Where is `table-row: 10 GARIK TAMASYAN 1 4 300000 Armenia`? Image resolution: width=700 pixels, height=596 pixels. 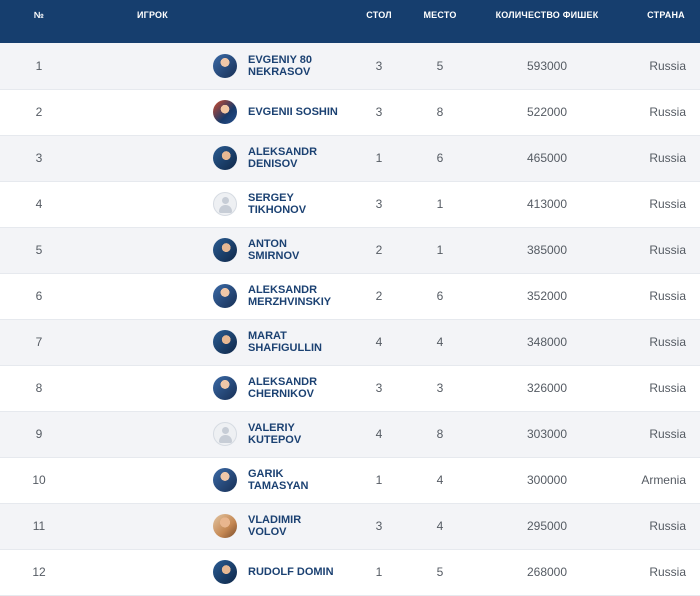
table-row: 10 GARIK TAMASYAN 1 4 300000 Armenia is located at coordinates (350, 480).